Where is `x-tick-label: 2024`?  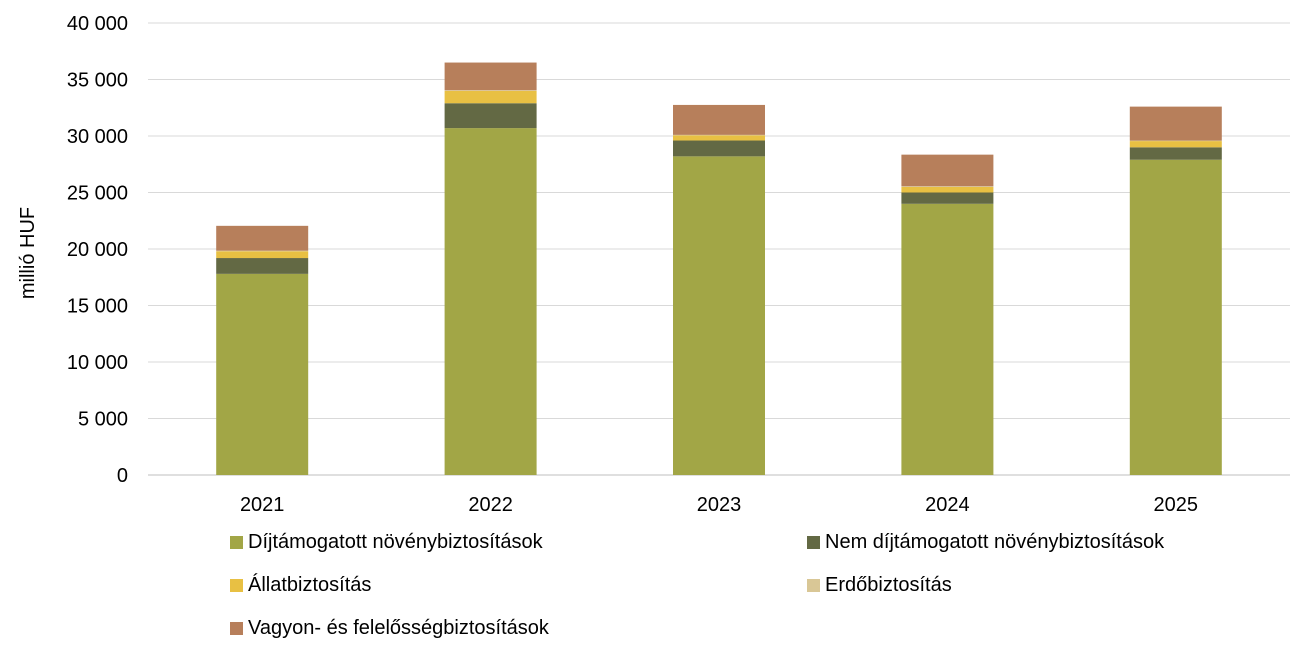
x-tick-label: 2024 is located at coordinates (947, 505).